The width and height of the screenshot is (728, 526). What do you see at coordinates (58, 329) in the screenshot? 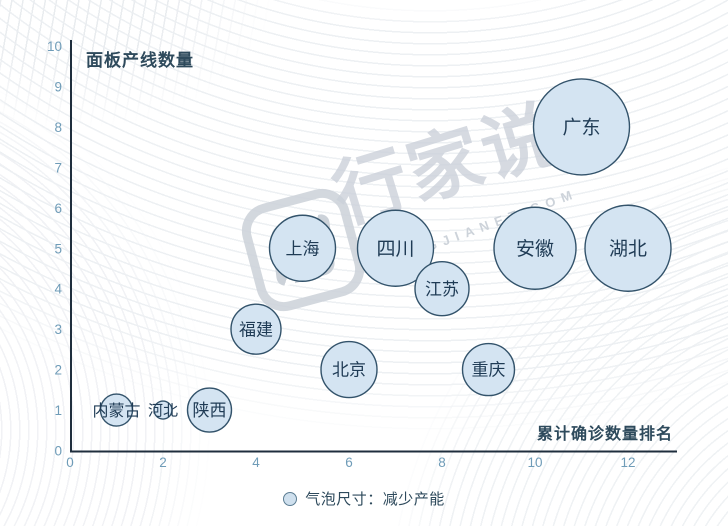
I see `y-tick-label: 3` at bounding box center [58, 329].